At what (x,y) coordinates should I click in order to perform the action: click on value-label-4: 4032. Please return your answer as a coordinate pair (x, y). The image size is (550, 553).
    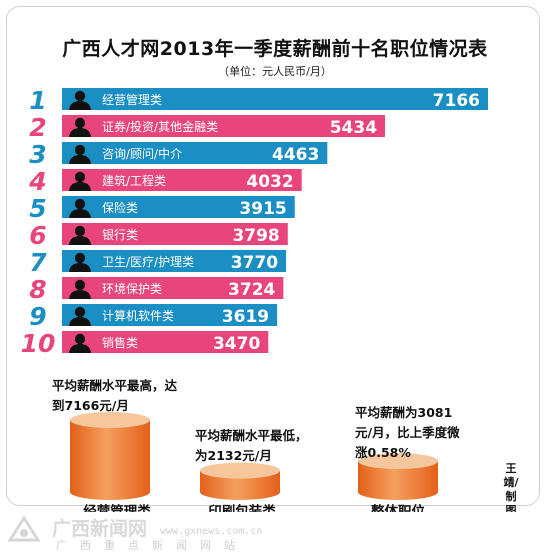
    Looking at the image, I should click on (269, 182).